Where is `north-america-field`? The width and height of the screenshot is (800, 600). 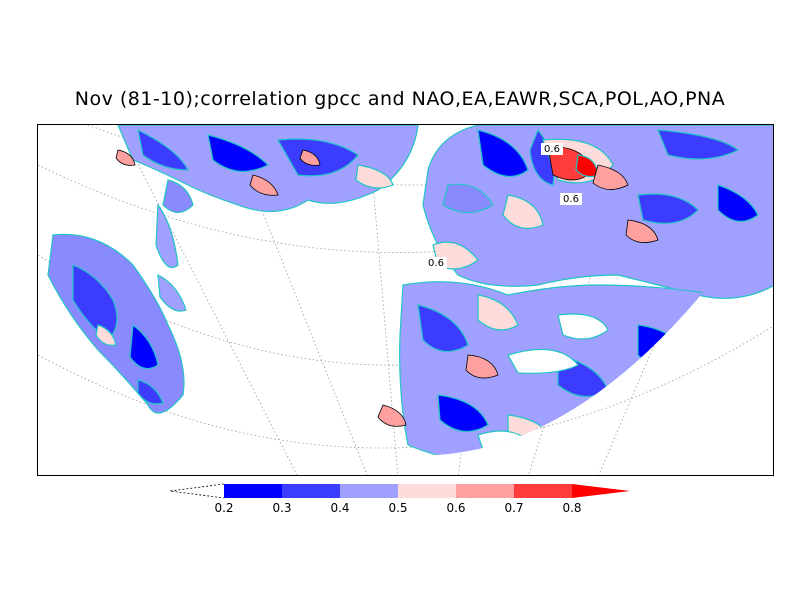
north-america-field is located at coordinates (117, 323).